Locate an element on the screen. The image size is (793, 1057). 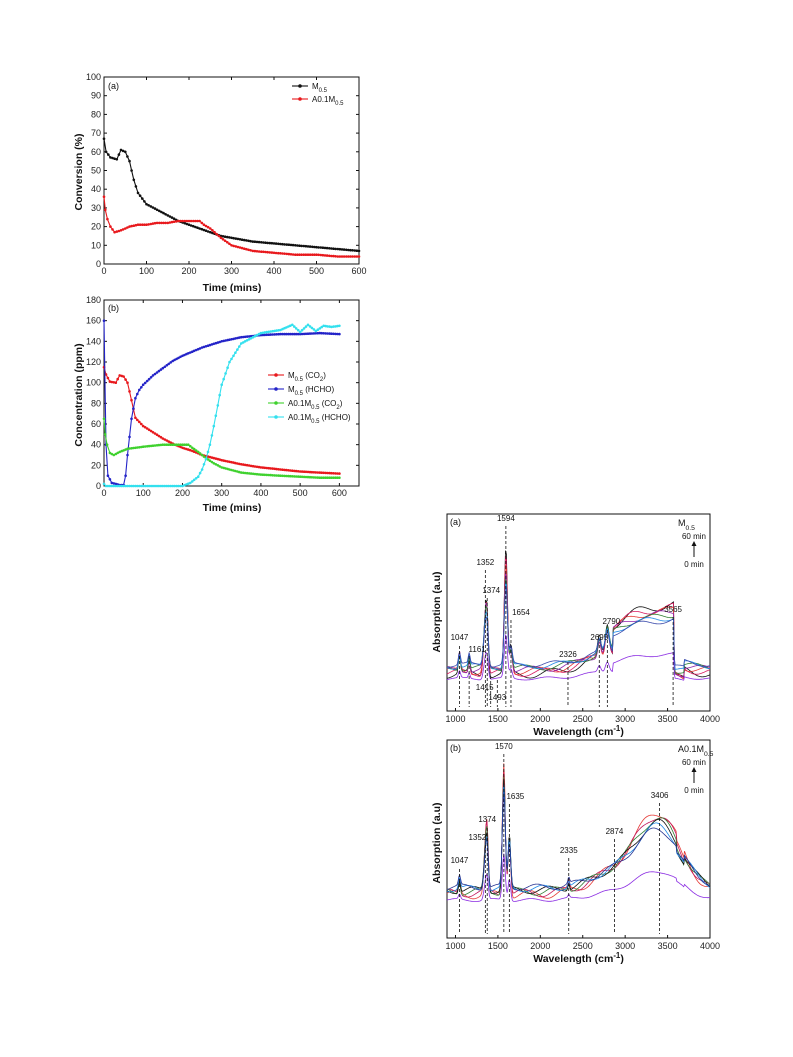
conv-ytick-label: 70 is located at coordinates (96, 133).